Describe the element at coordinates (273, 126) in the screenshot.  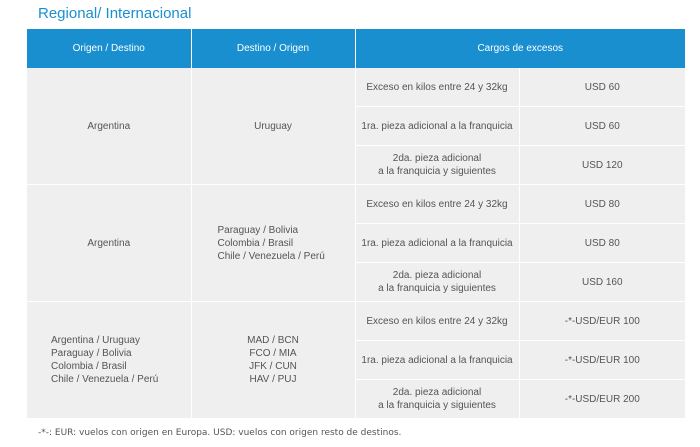
I see `destination-cell: Uruguay` at that location.